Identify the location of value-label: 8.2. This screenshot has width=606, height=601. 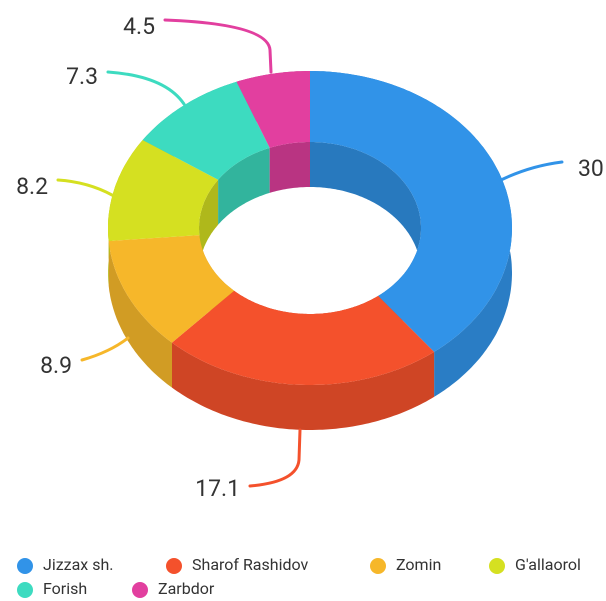
(32, 186).